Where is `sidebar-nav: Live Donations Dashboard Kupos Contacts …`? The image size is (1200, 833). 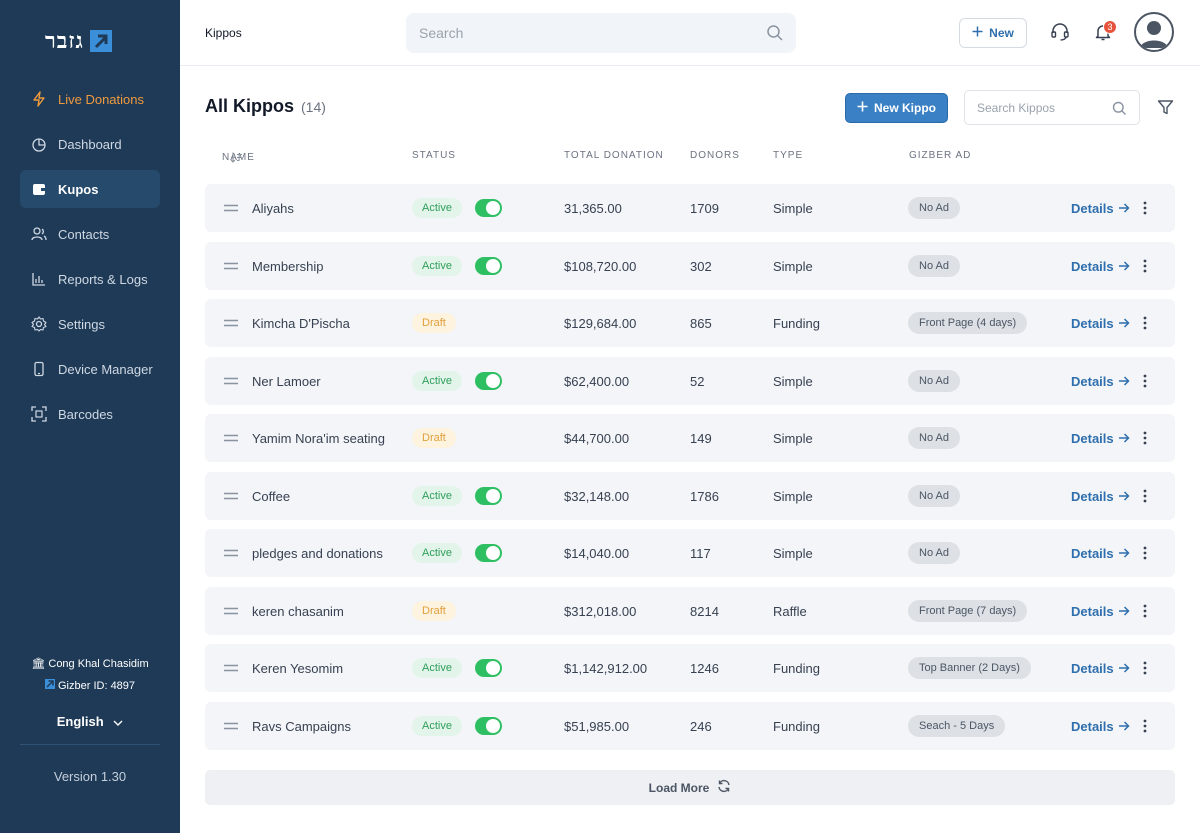 sidebar-nav: Live Donations Dashboard Kupos Contacts … is located at coordinates (90, 260).